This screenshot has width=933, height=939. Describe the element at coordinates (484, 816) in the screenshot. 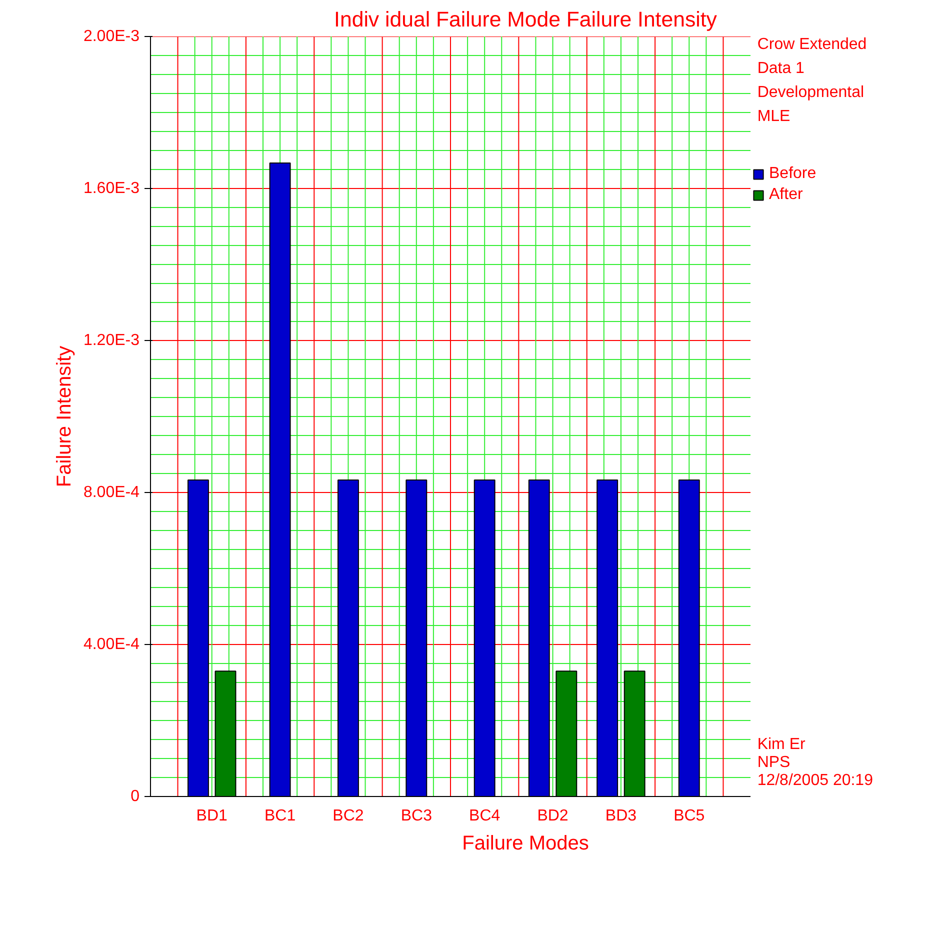

I see `x-tick-label: BC4` at that location.